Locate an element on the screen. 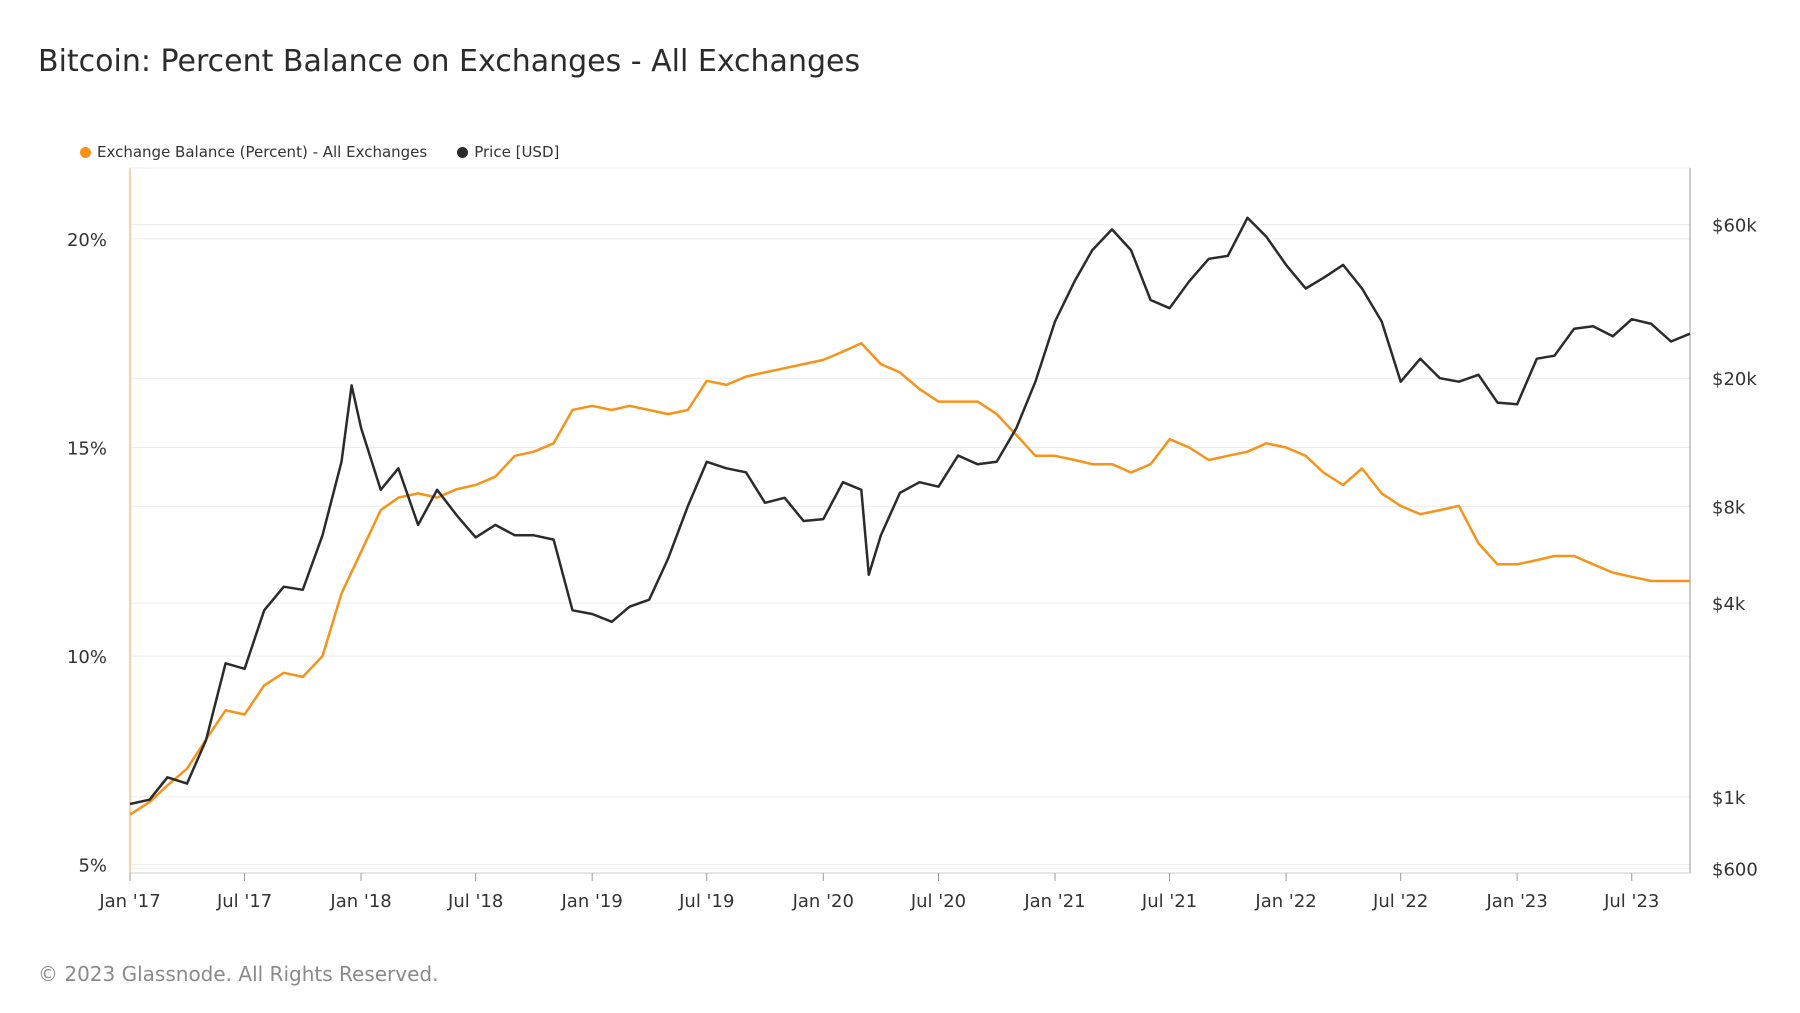 The image size is (1800, 1013). x-tick-label: Jul '17 is located at coordinates (244, 901).